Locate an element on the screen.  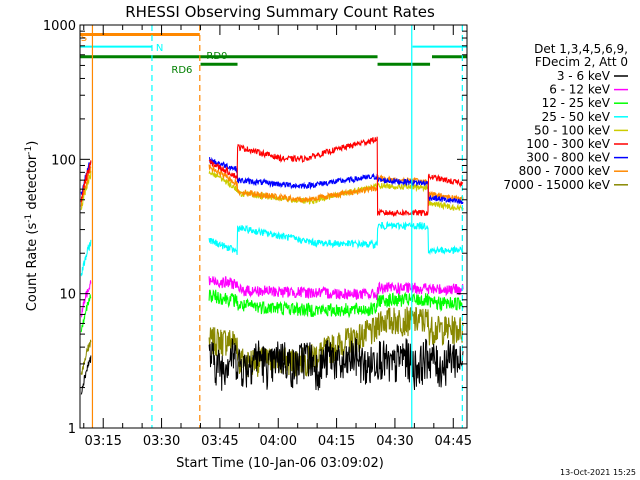
x-tick-label: 03:15 is located at coordinates (102, 441).